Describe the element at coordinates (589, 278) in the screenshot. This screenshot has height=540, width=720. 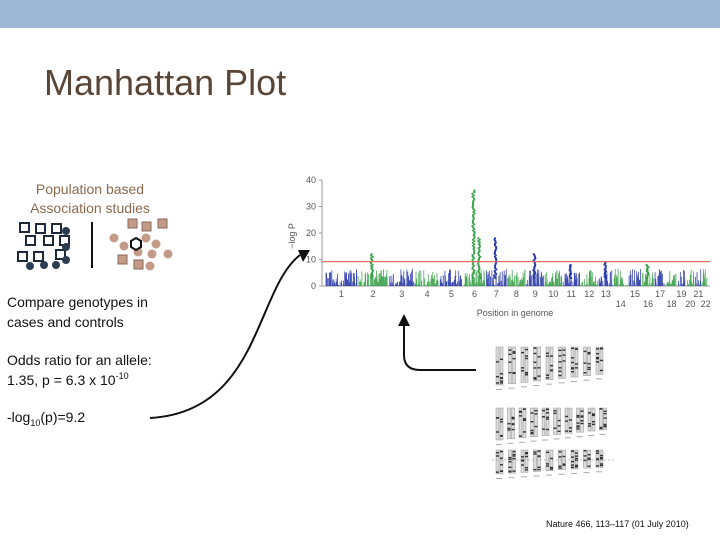
I see `chromosome-12-points` at that location.